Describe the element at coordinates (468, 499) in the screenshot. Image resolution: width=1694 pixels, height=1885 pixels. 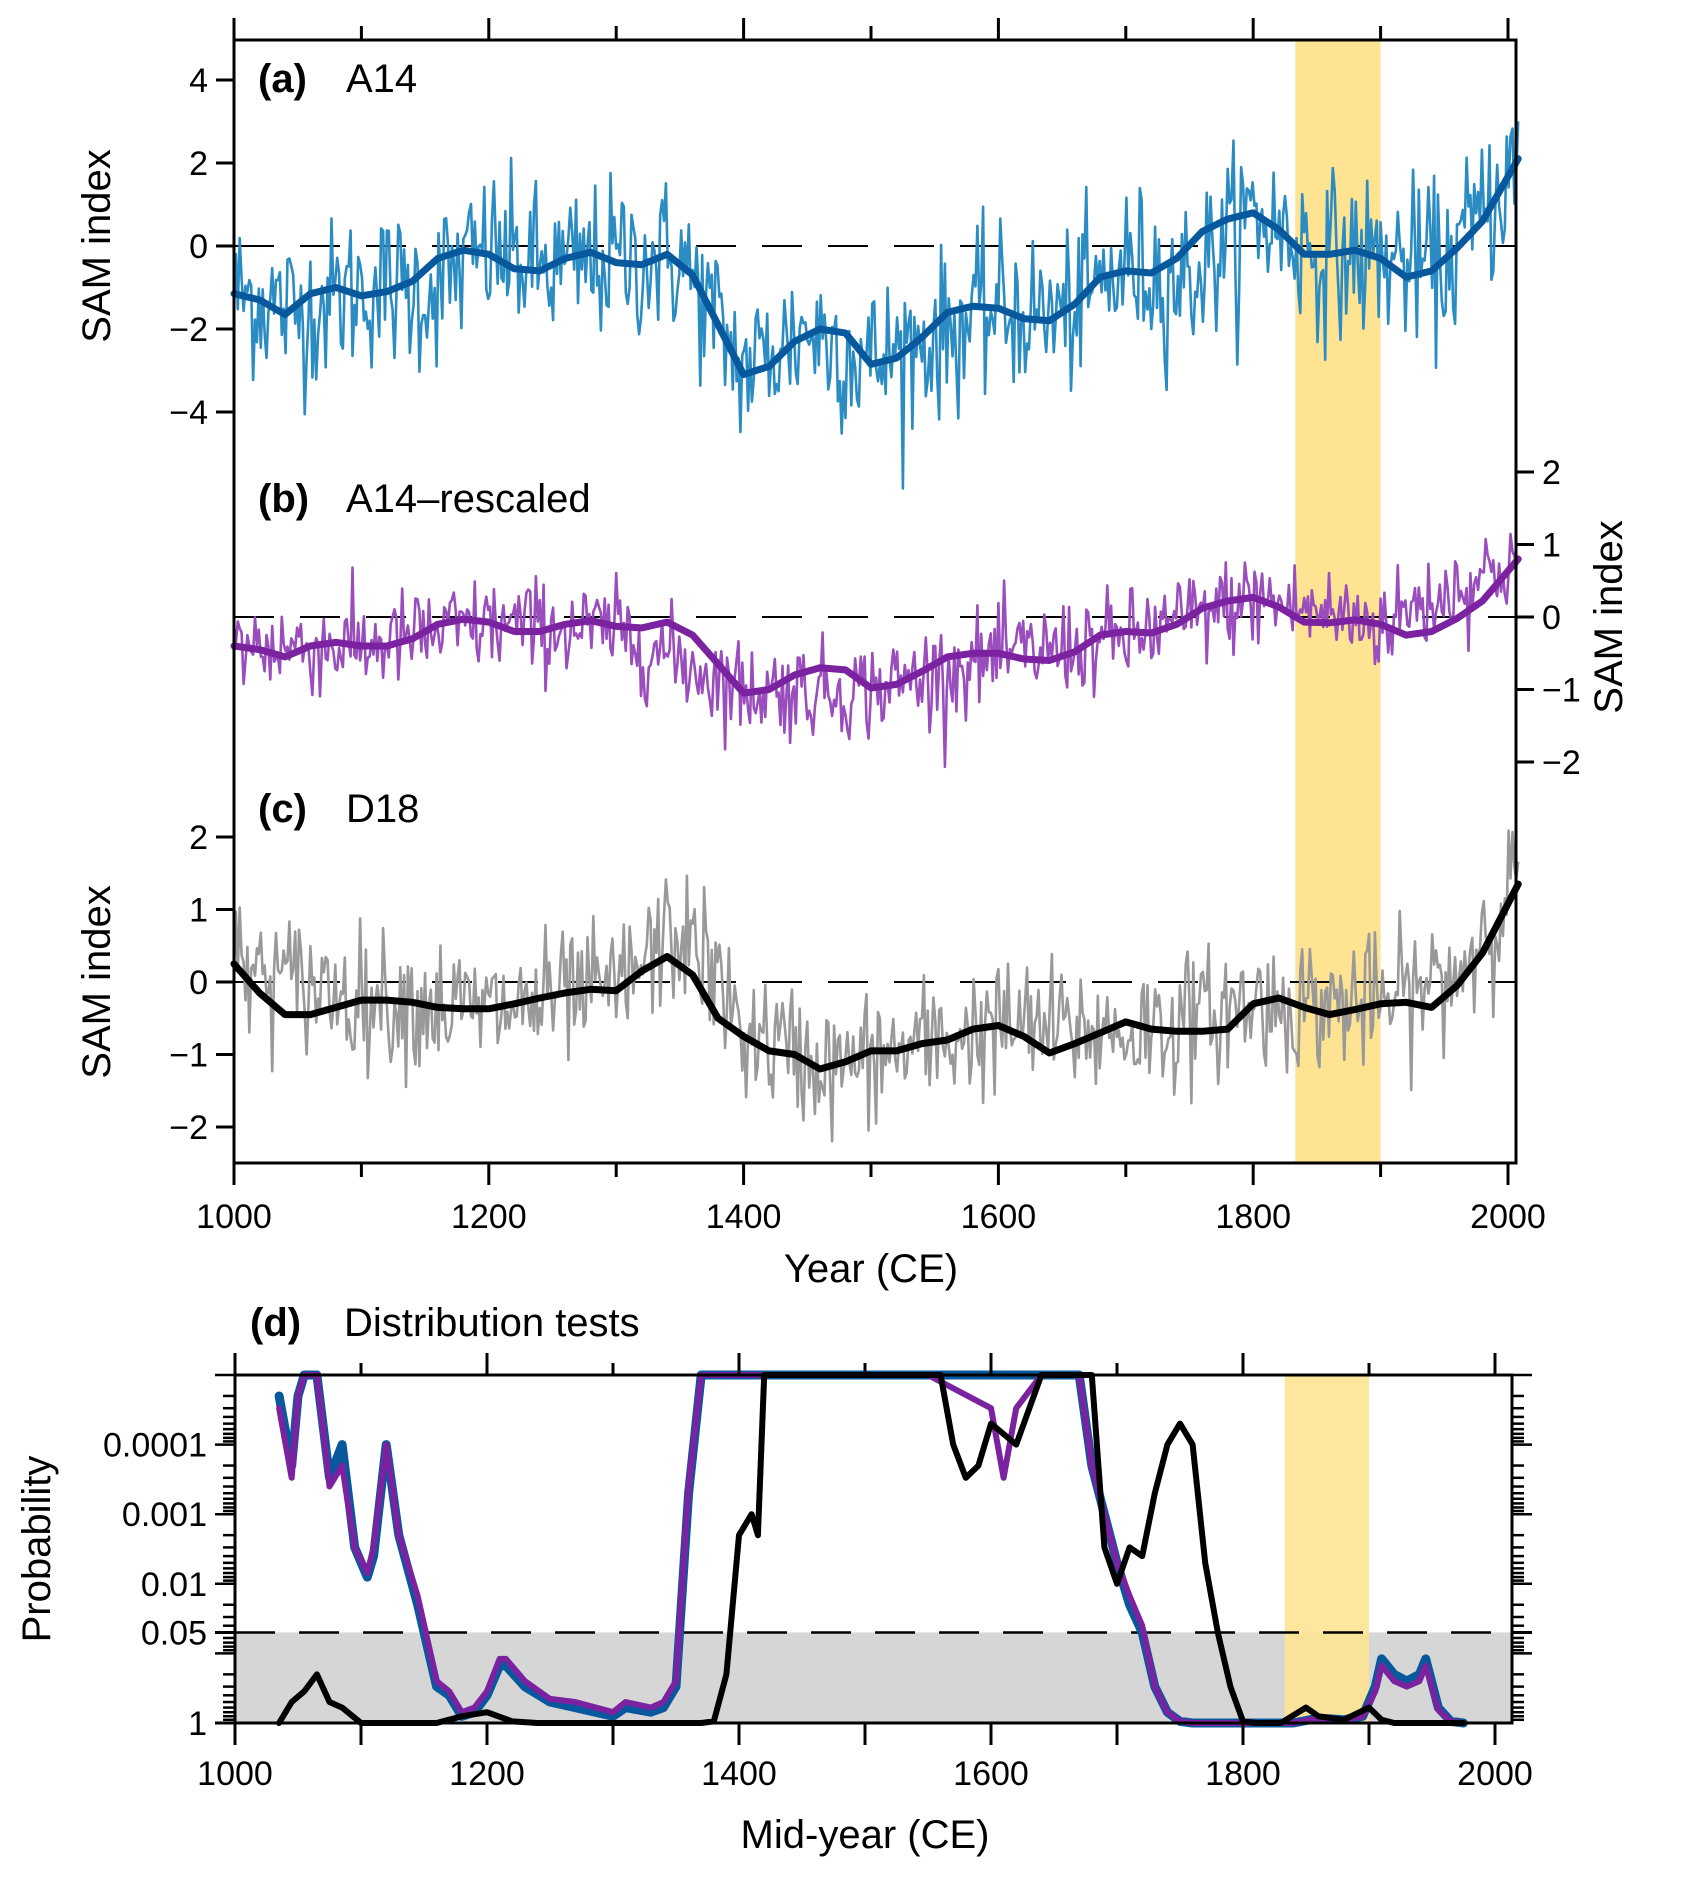
I see `panel-b-title: A14–rescaled` at that location.